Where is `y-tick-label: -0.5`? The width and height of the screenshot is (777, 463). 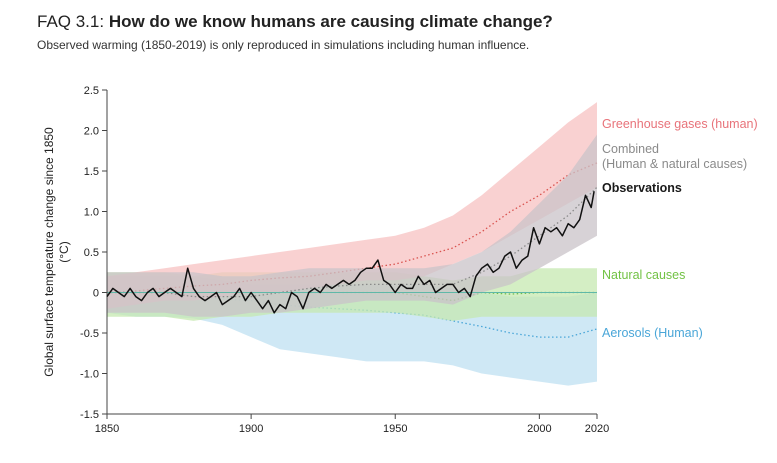
y-tick-label: -0.5 is located at coordinates (89, 334).